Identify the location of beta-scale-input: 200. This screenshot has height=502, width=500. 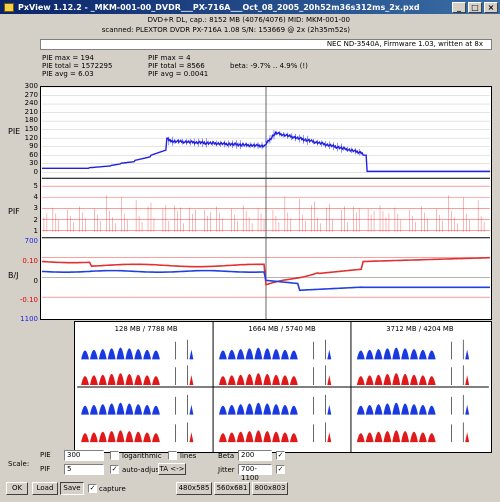
(255, 455).